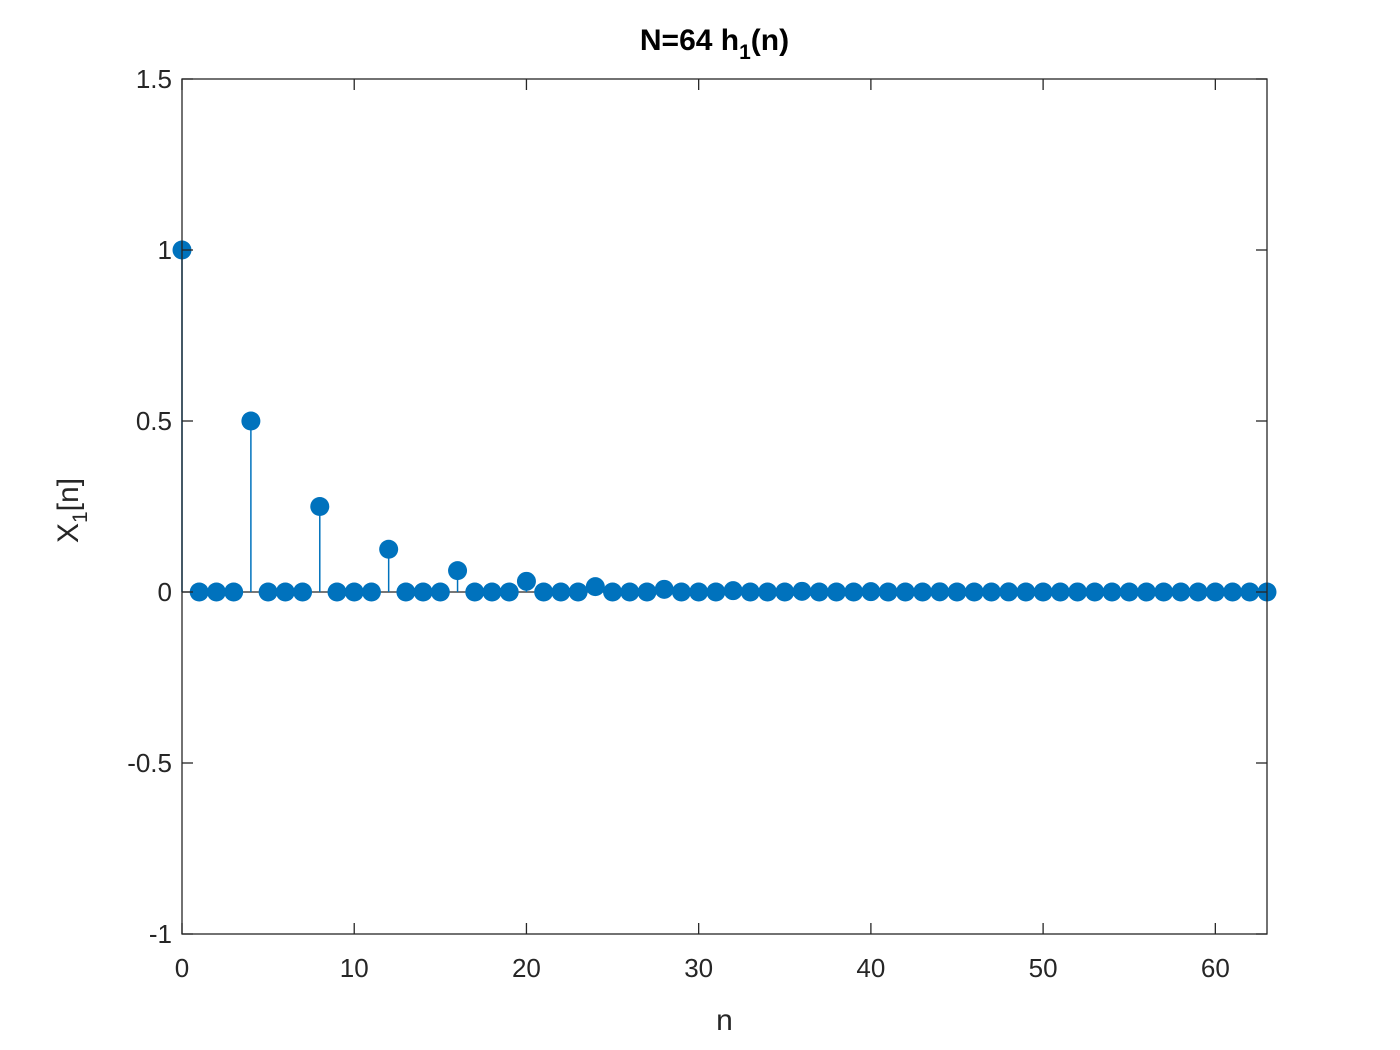 The image size is (1400, 1050). I want to click on y-tick-label: -0.5, so click(149, 763).